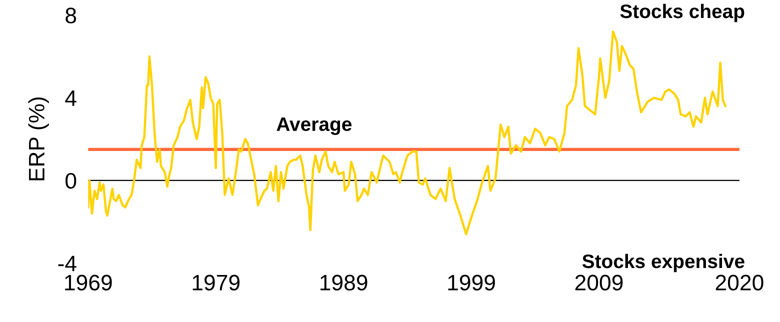 Image resolution: width=780 pixels, height=322 pixels. I want to click on x-tick-label: 1999, so click(471, 282).